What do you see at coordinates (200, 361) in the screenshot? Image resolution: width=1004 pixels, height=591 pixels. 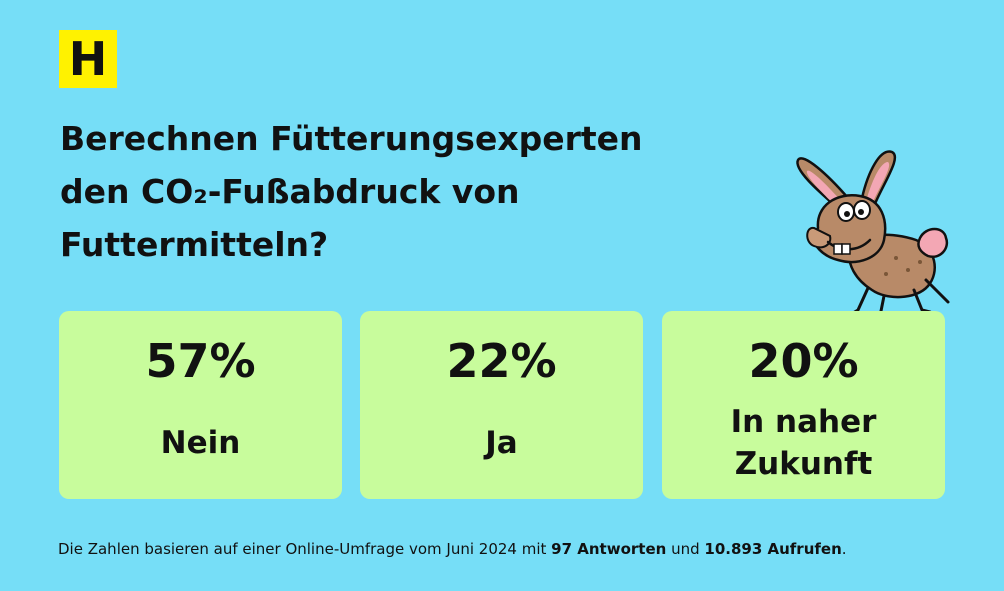 I see `result-percent: 57%` at bounding box center [200, 361].